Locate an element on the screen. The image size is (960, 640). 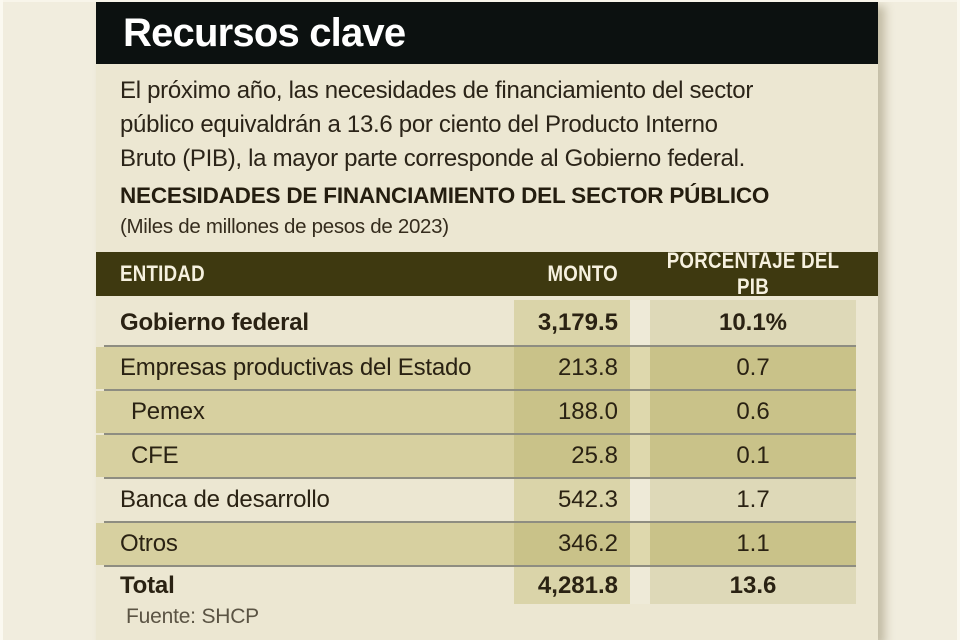
cell-entidad: Gobierno federal is located at coordinates (214, 322).